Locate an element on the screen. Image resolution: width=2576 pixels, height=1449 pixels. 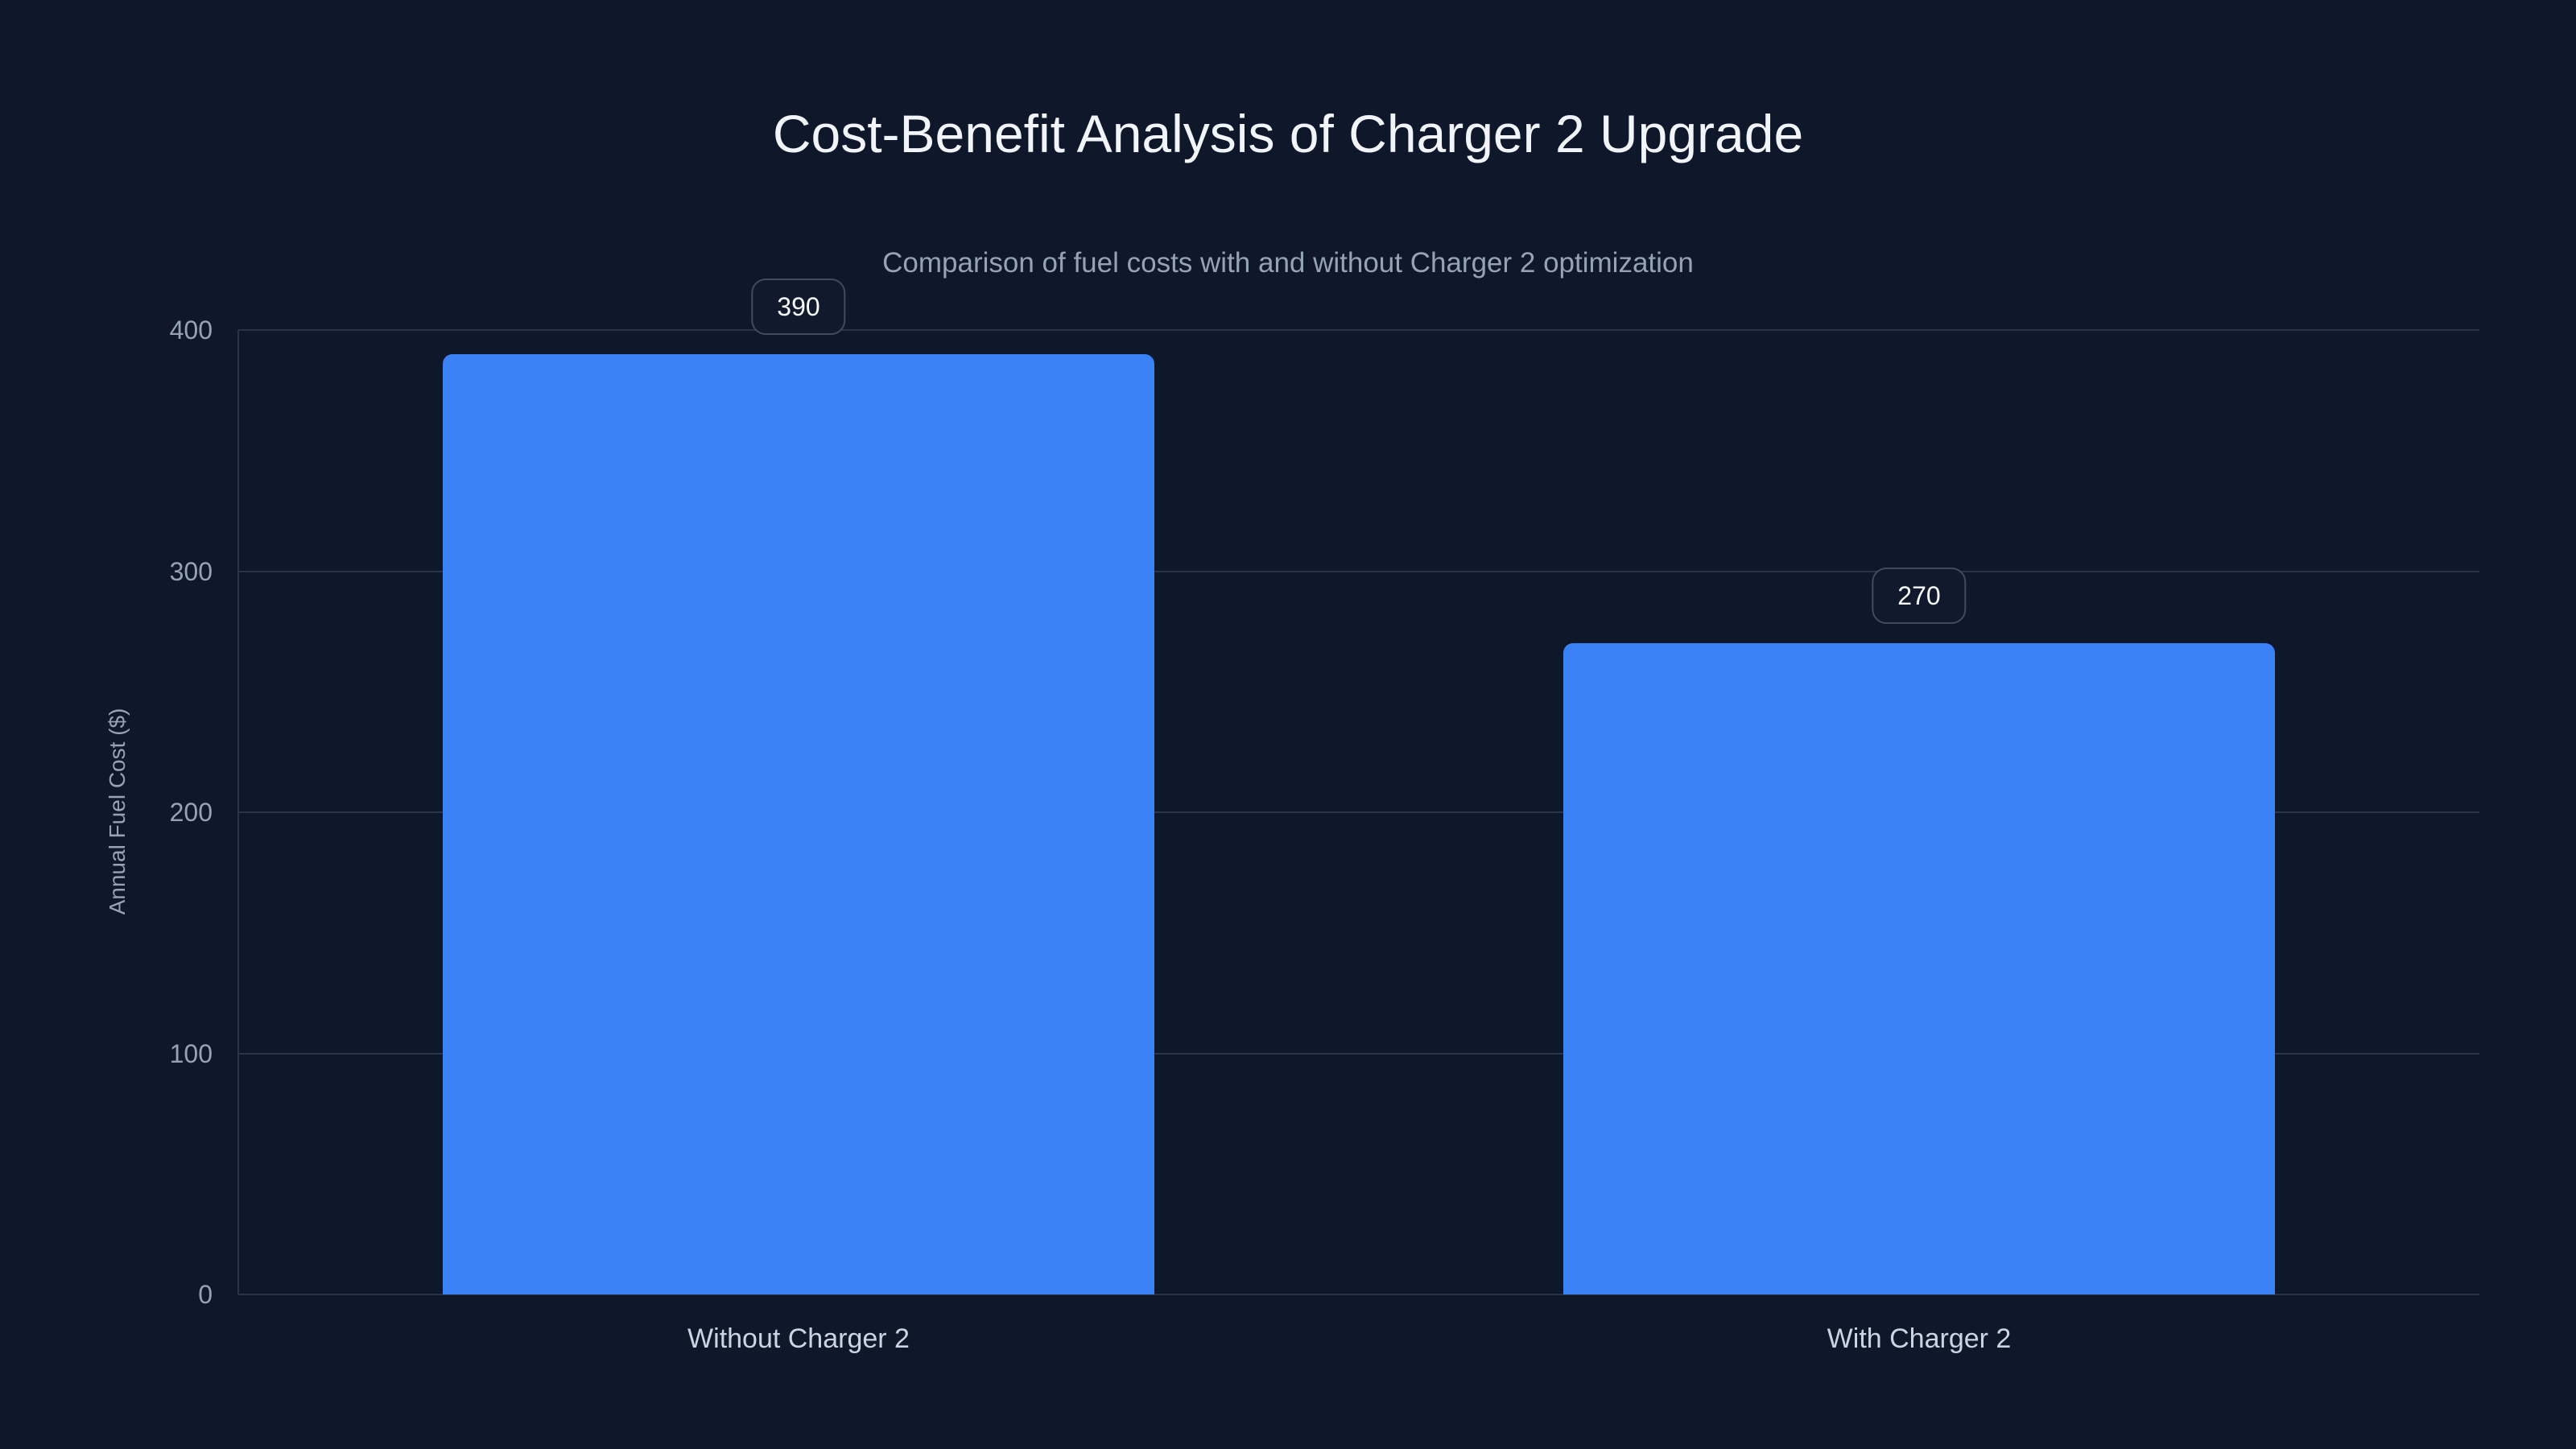
y-tick-label: 0 is located at coordinates (205, 1294).